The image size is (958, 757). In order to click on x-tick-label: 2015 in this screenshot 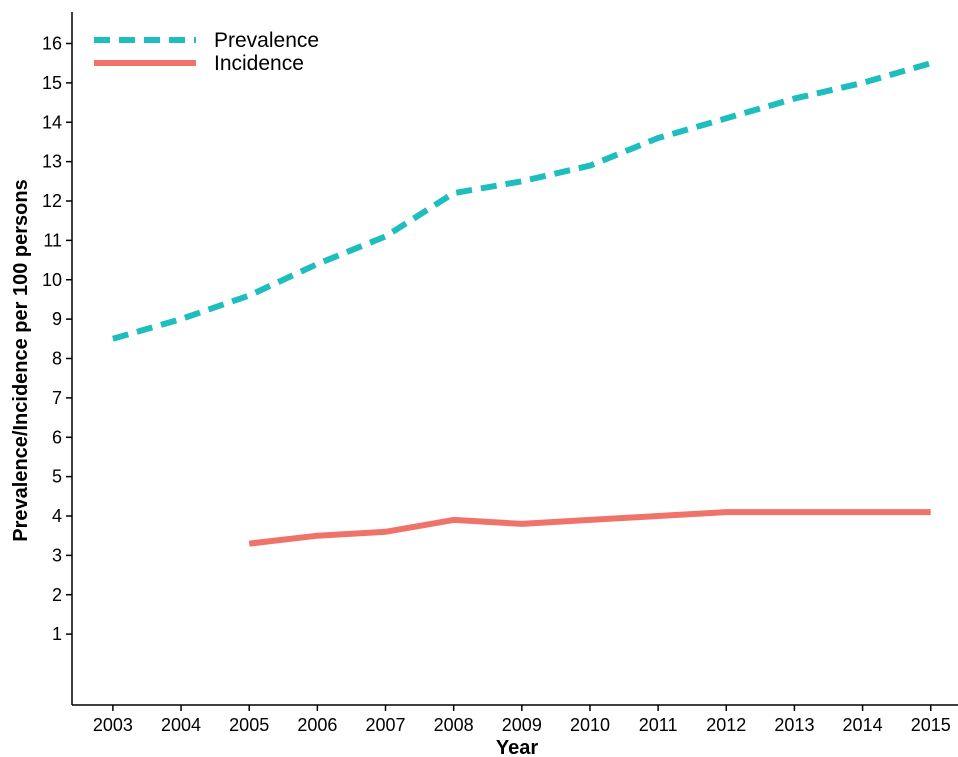, I will do `click(931, 725)`.